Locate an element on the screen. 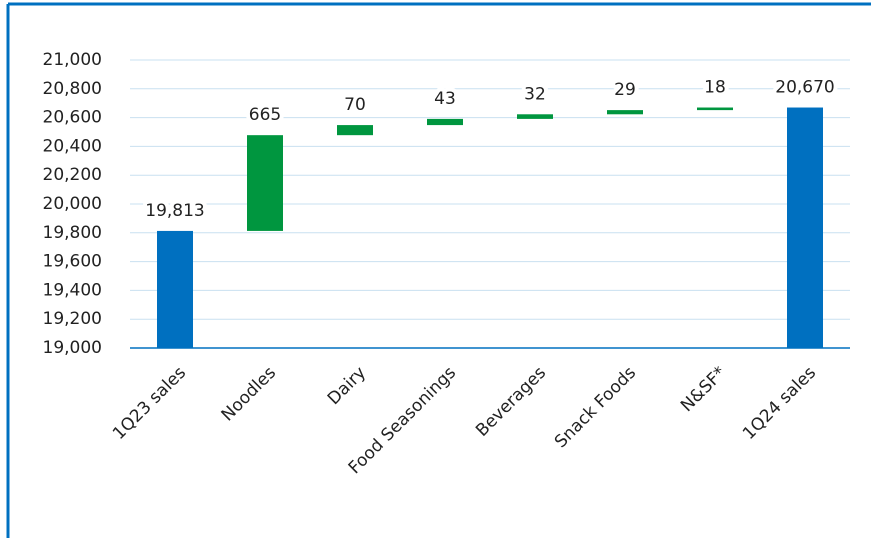 The height and width of the screenshot is (538, 871). y-tick-label: 21,000 is located at coordinates (72, 60).